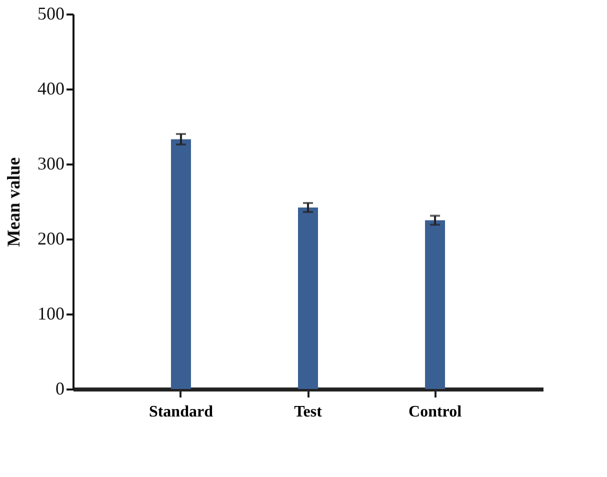 This screenshot has height=477, width=607. What do you see at coordinates (14, 202) in the screenshot?
I see `y-axis-title: Mean value` at bounding box center [14, 202].